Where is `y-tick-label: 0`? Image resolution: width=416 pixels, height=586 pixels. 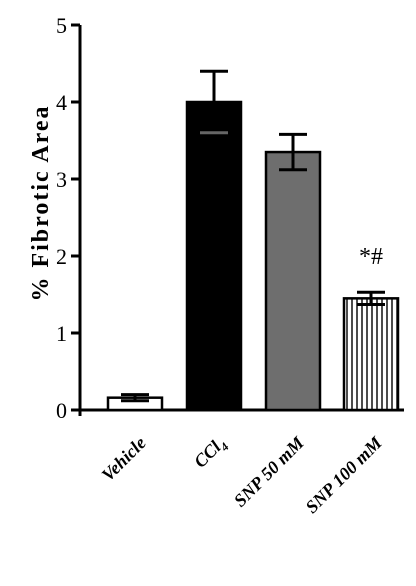 y-tick-label: 0 is located at coordinates (61, 410).